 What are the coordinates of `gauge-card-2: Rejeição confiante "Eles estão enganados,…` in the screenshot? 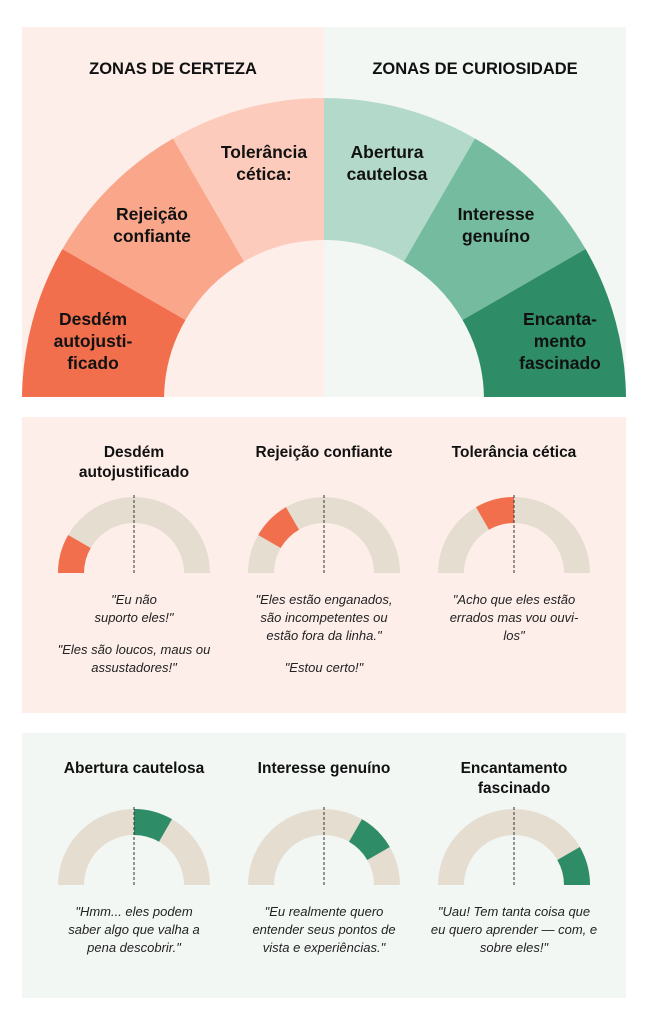 It's located at (324, 560).